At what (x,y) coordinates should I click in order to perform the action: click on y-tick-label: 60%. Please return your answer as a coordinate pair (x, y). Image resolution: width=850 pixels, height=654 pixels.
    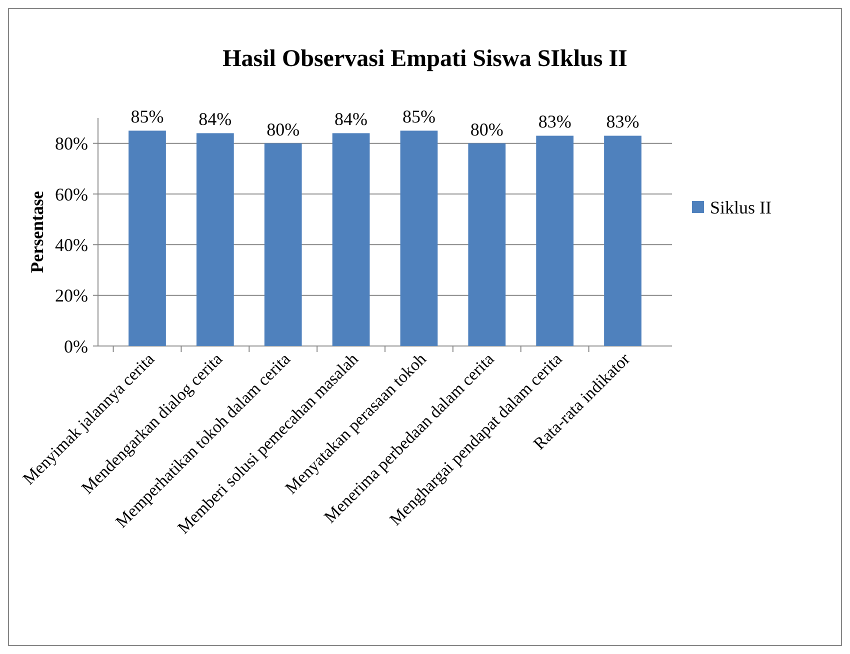
    Looking at the image, I should click on (71, 194).